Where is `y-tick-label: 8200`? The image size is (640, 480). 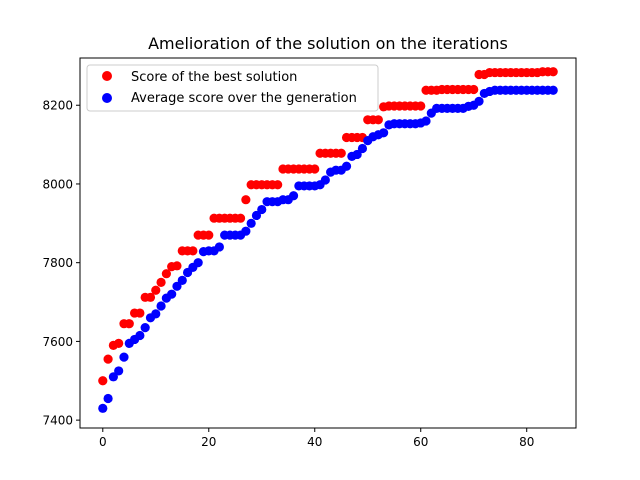
y-tick-label: 8200 is located at coordinates (57, 106).